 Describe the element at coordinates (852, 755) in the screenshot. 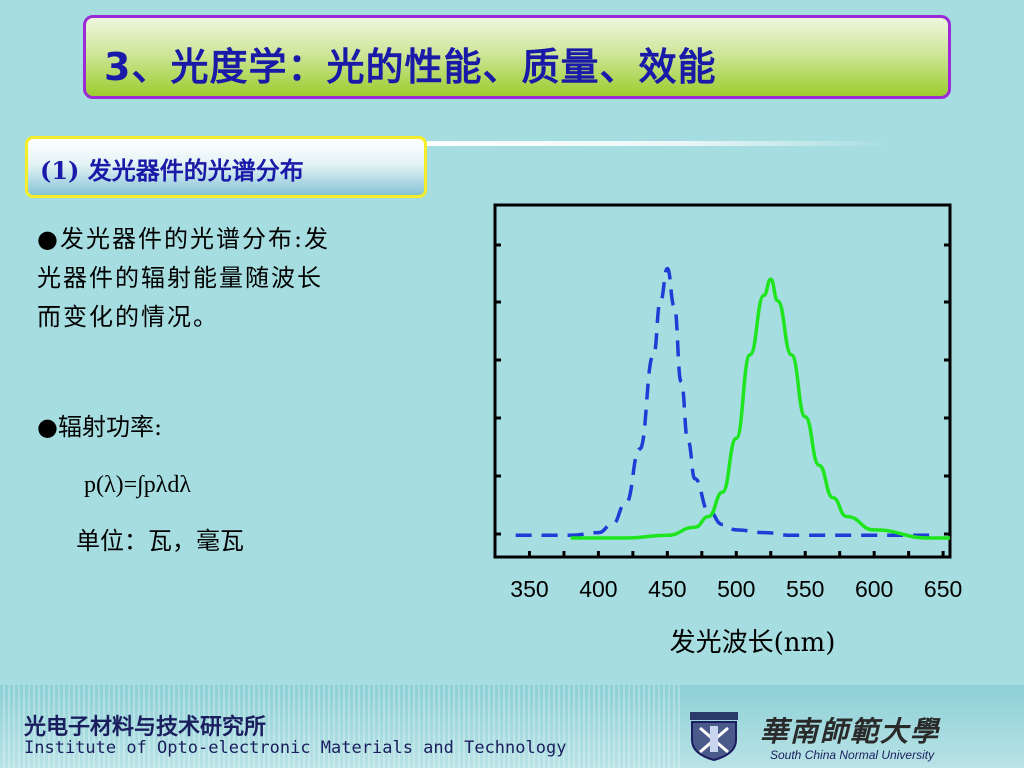

I see `university-name-en: South China Normal University` at that location.